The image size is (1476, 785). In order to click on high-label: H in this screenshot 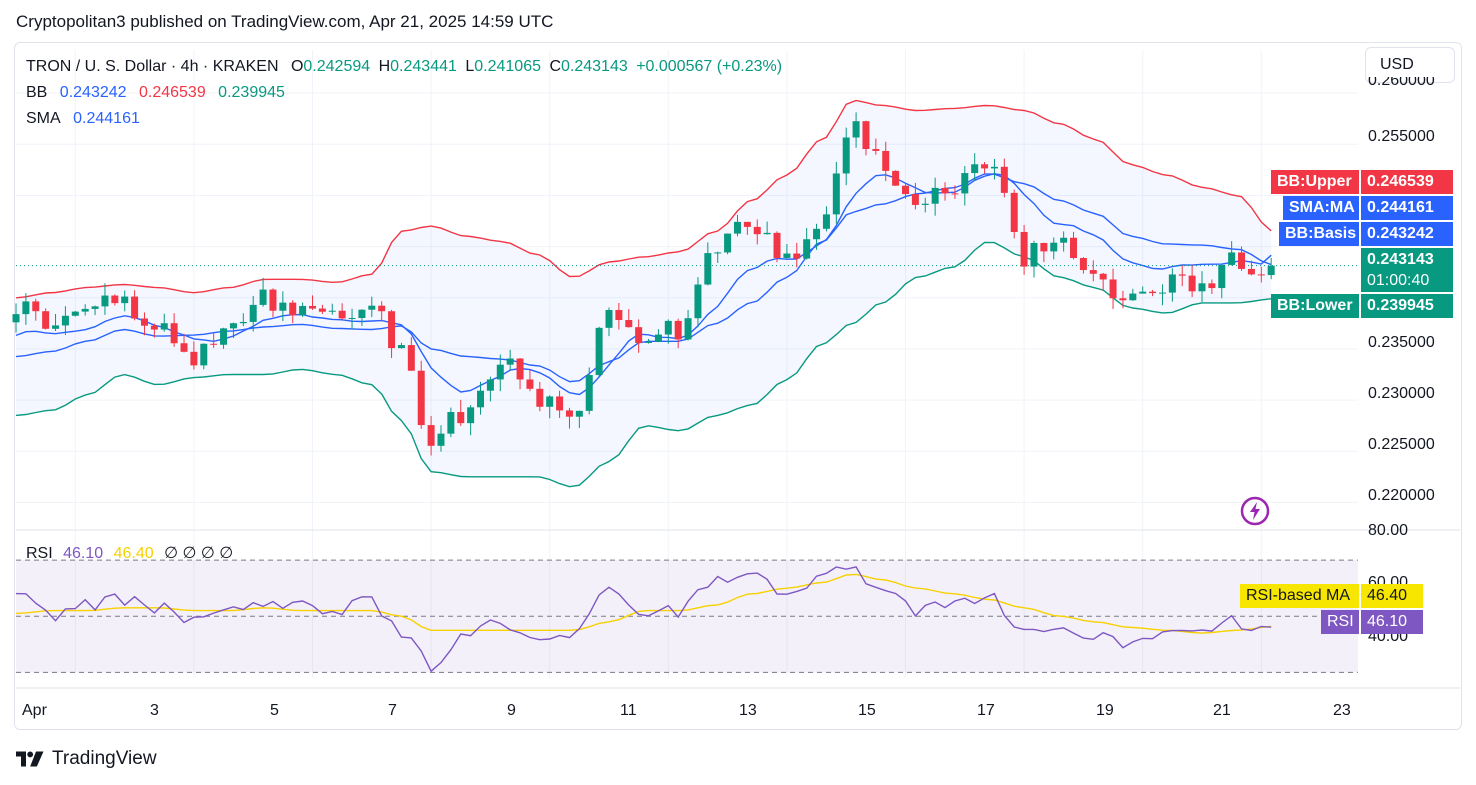, I will do `click(384, 66)`.